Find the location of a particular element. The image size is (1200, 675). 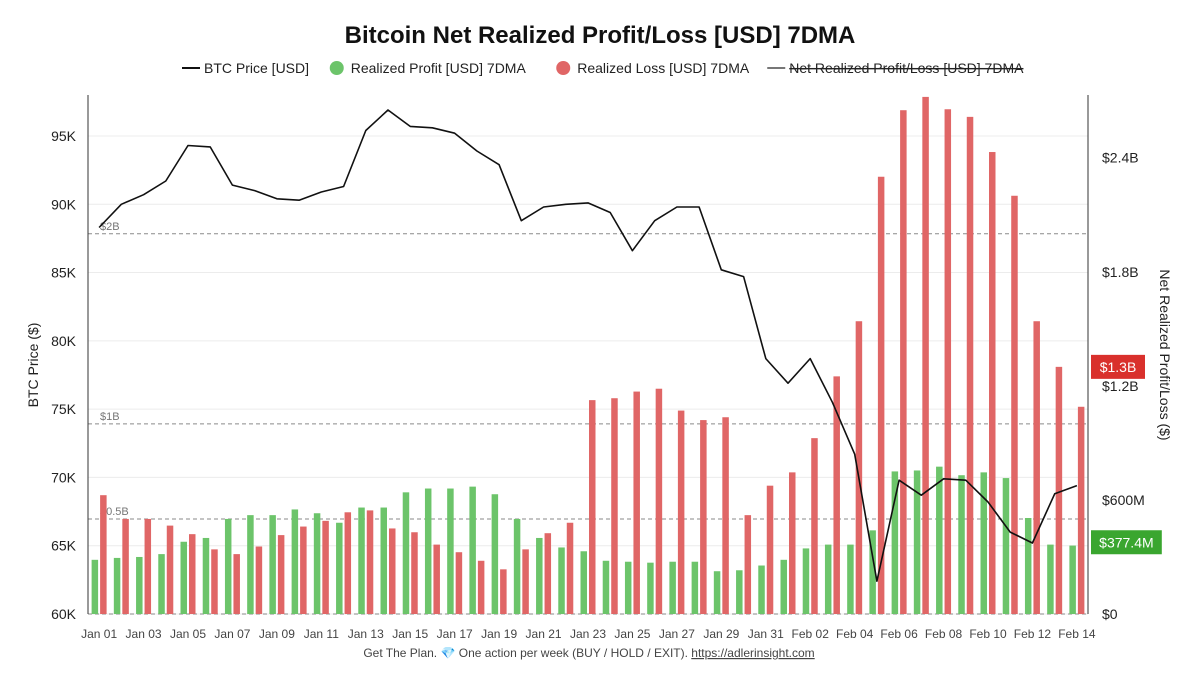

legend-item: BTC Price [USD] is located at coordinates (245, 68).